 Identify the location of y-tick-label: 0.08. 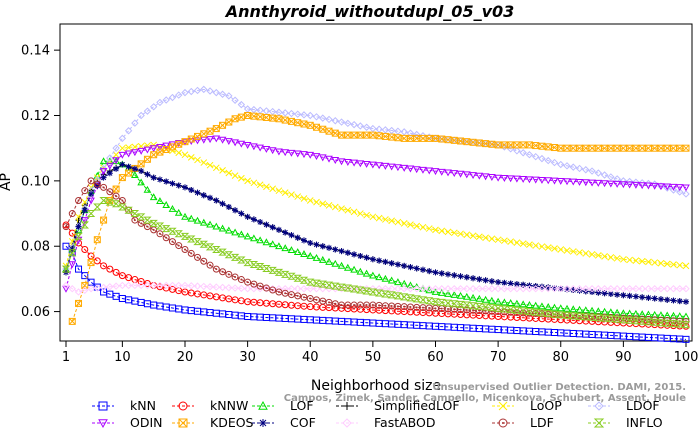
(35, 247).